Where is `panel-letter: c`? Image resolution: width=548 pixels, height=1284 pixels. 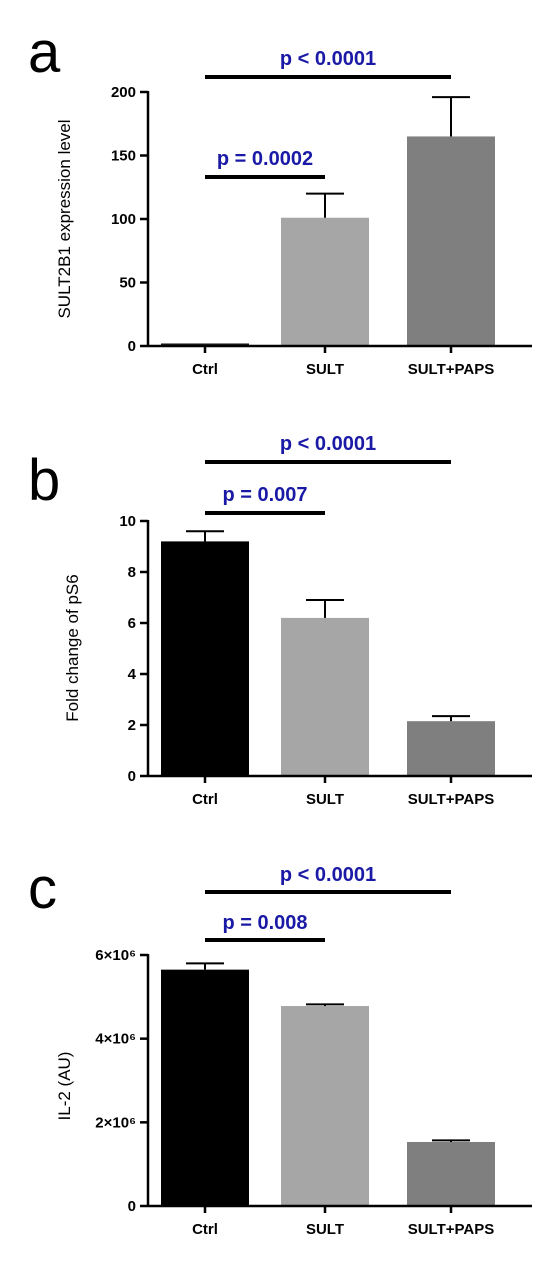 panel-letter: c is located at coordinates (42, 888).